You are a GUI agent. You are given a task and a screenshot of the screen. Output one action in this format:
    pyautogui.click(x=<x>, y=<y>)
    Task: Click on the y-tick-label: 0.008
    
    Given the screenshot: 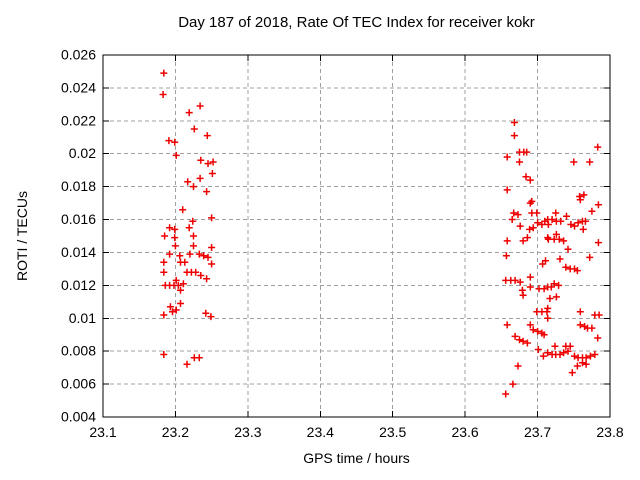 What is the action you would take?
    pyautogui.click(x=78, y=351)
    